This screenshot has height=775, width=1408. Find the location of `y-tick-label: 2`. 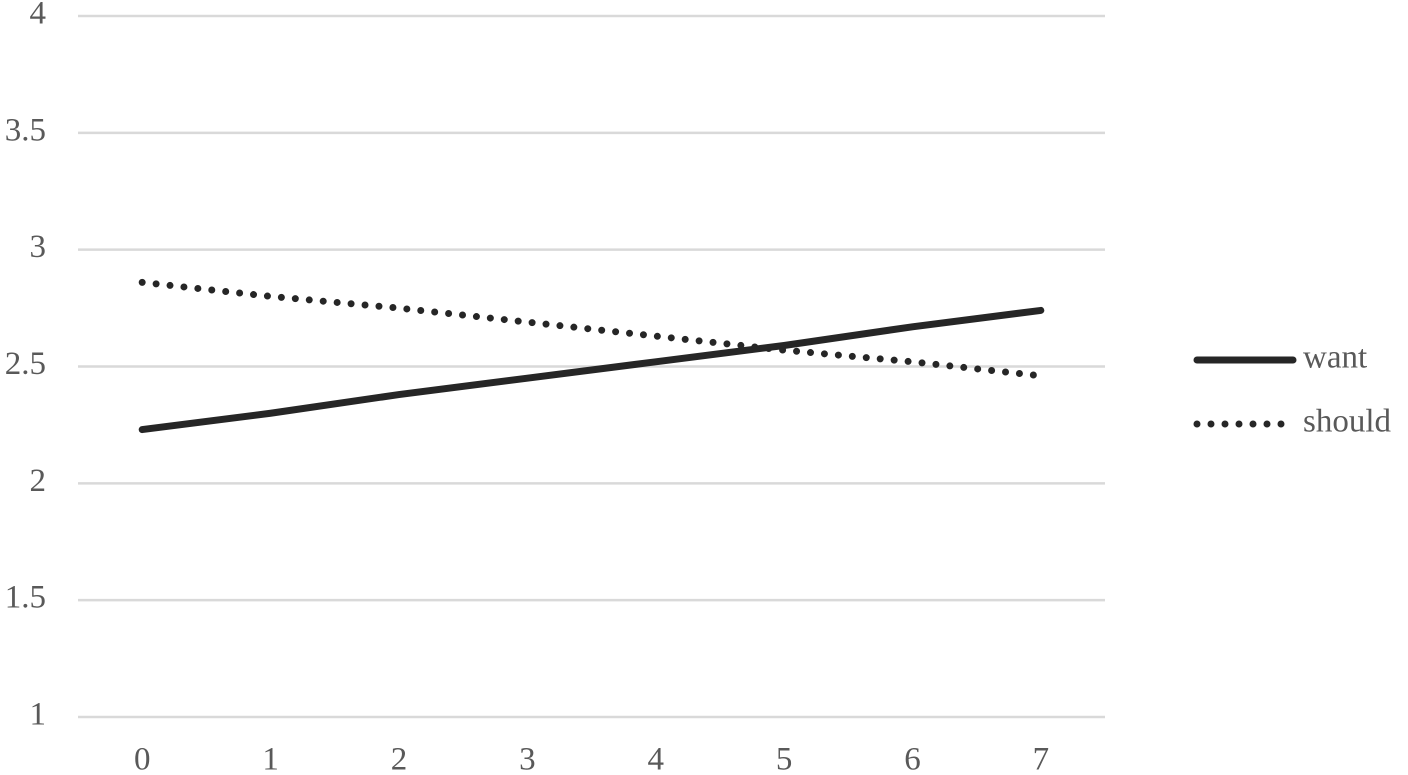

y-tick-label: 2 is located at coordinates (38, 481).